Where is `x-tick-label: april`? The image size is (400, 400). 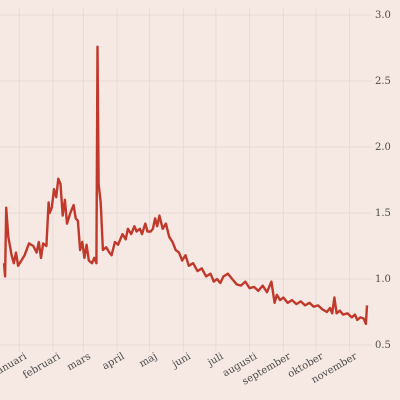
x-tick-label: april is located at coordinates (114, 361).